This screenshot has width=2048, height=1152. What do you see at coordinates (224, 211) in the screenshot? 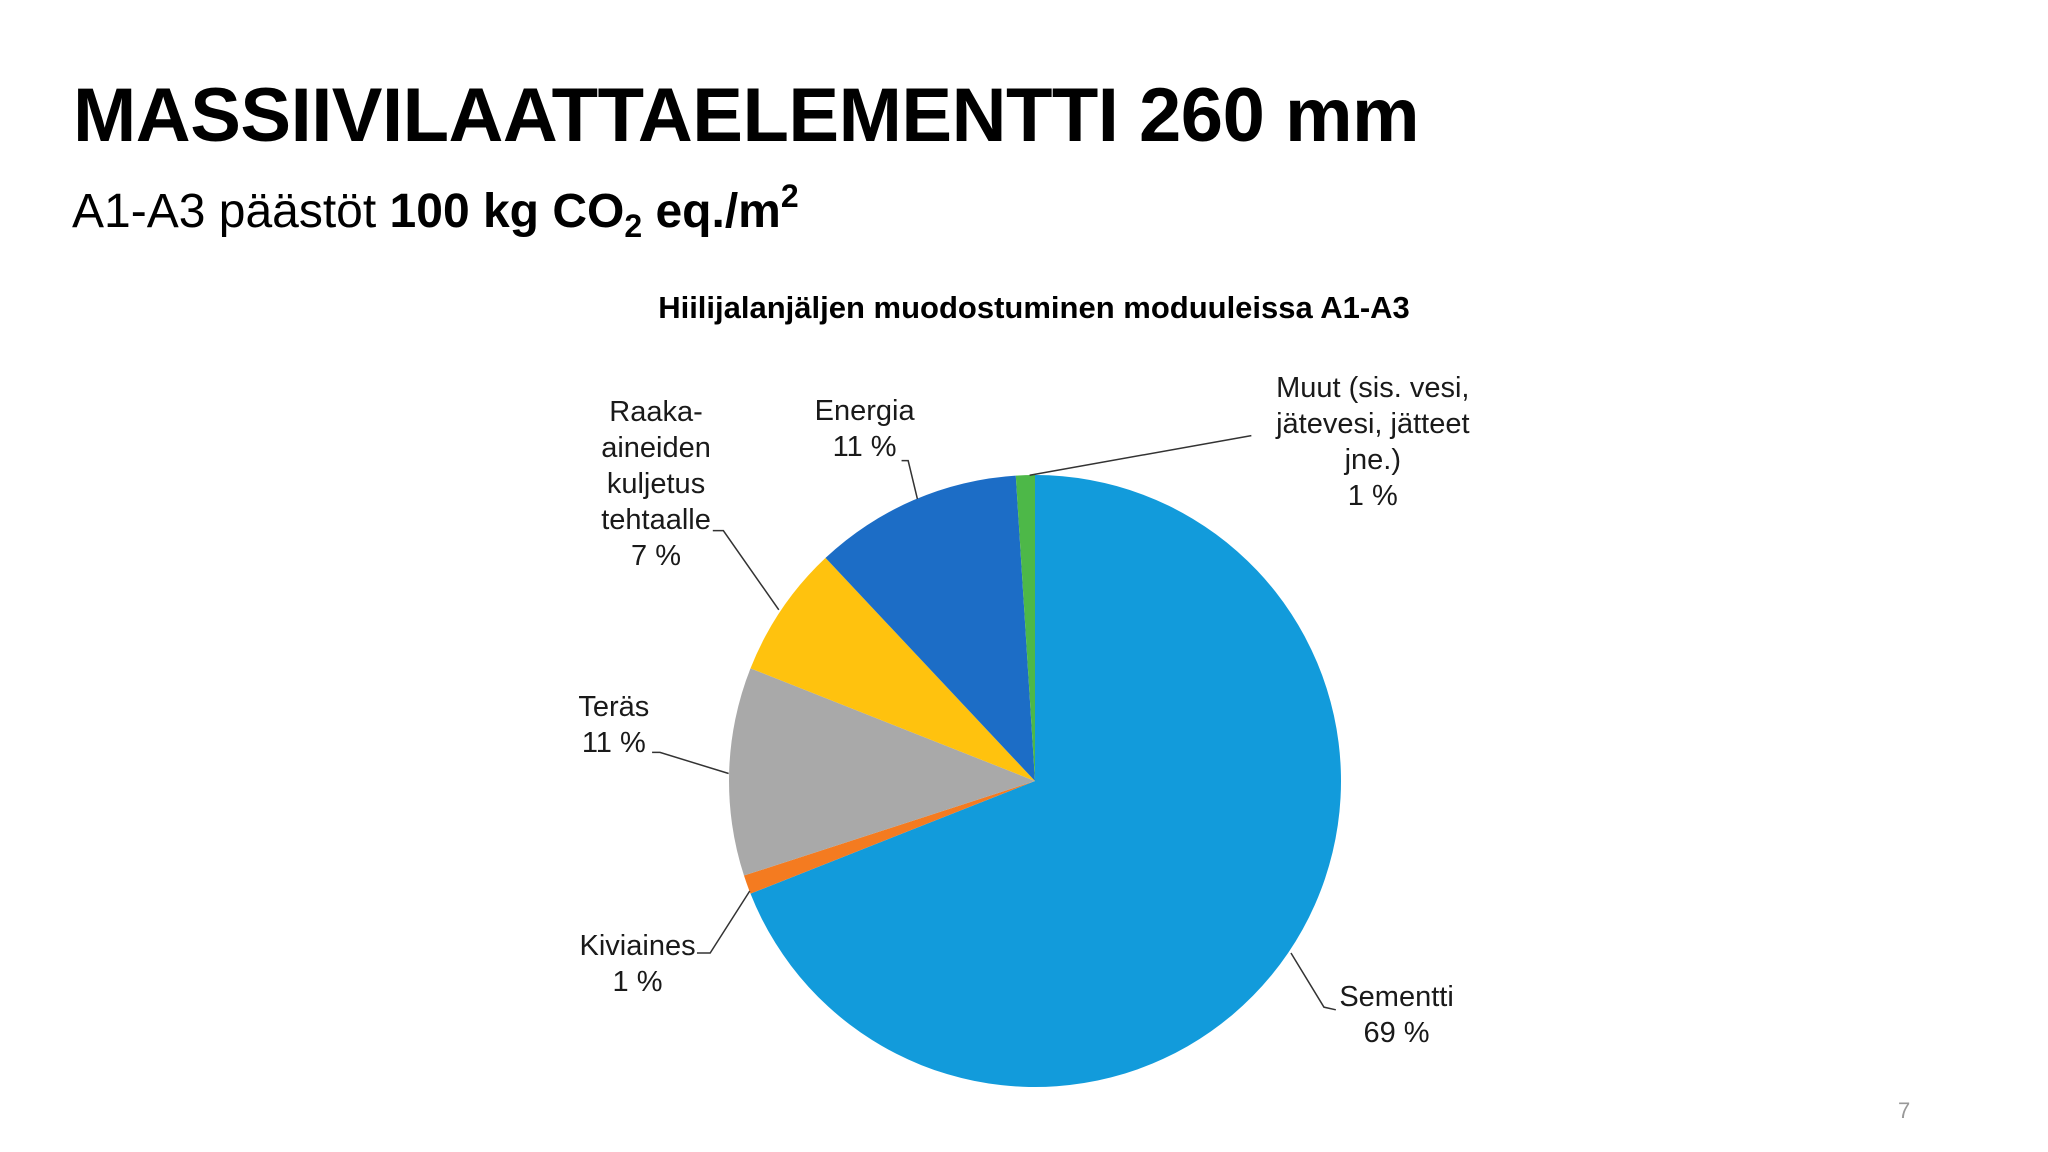
I see `subtitle-text: A1-A3 päästöt` at bounding box center [224, 211].